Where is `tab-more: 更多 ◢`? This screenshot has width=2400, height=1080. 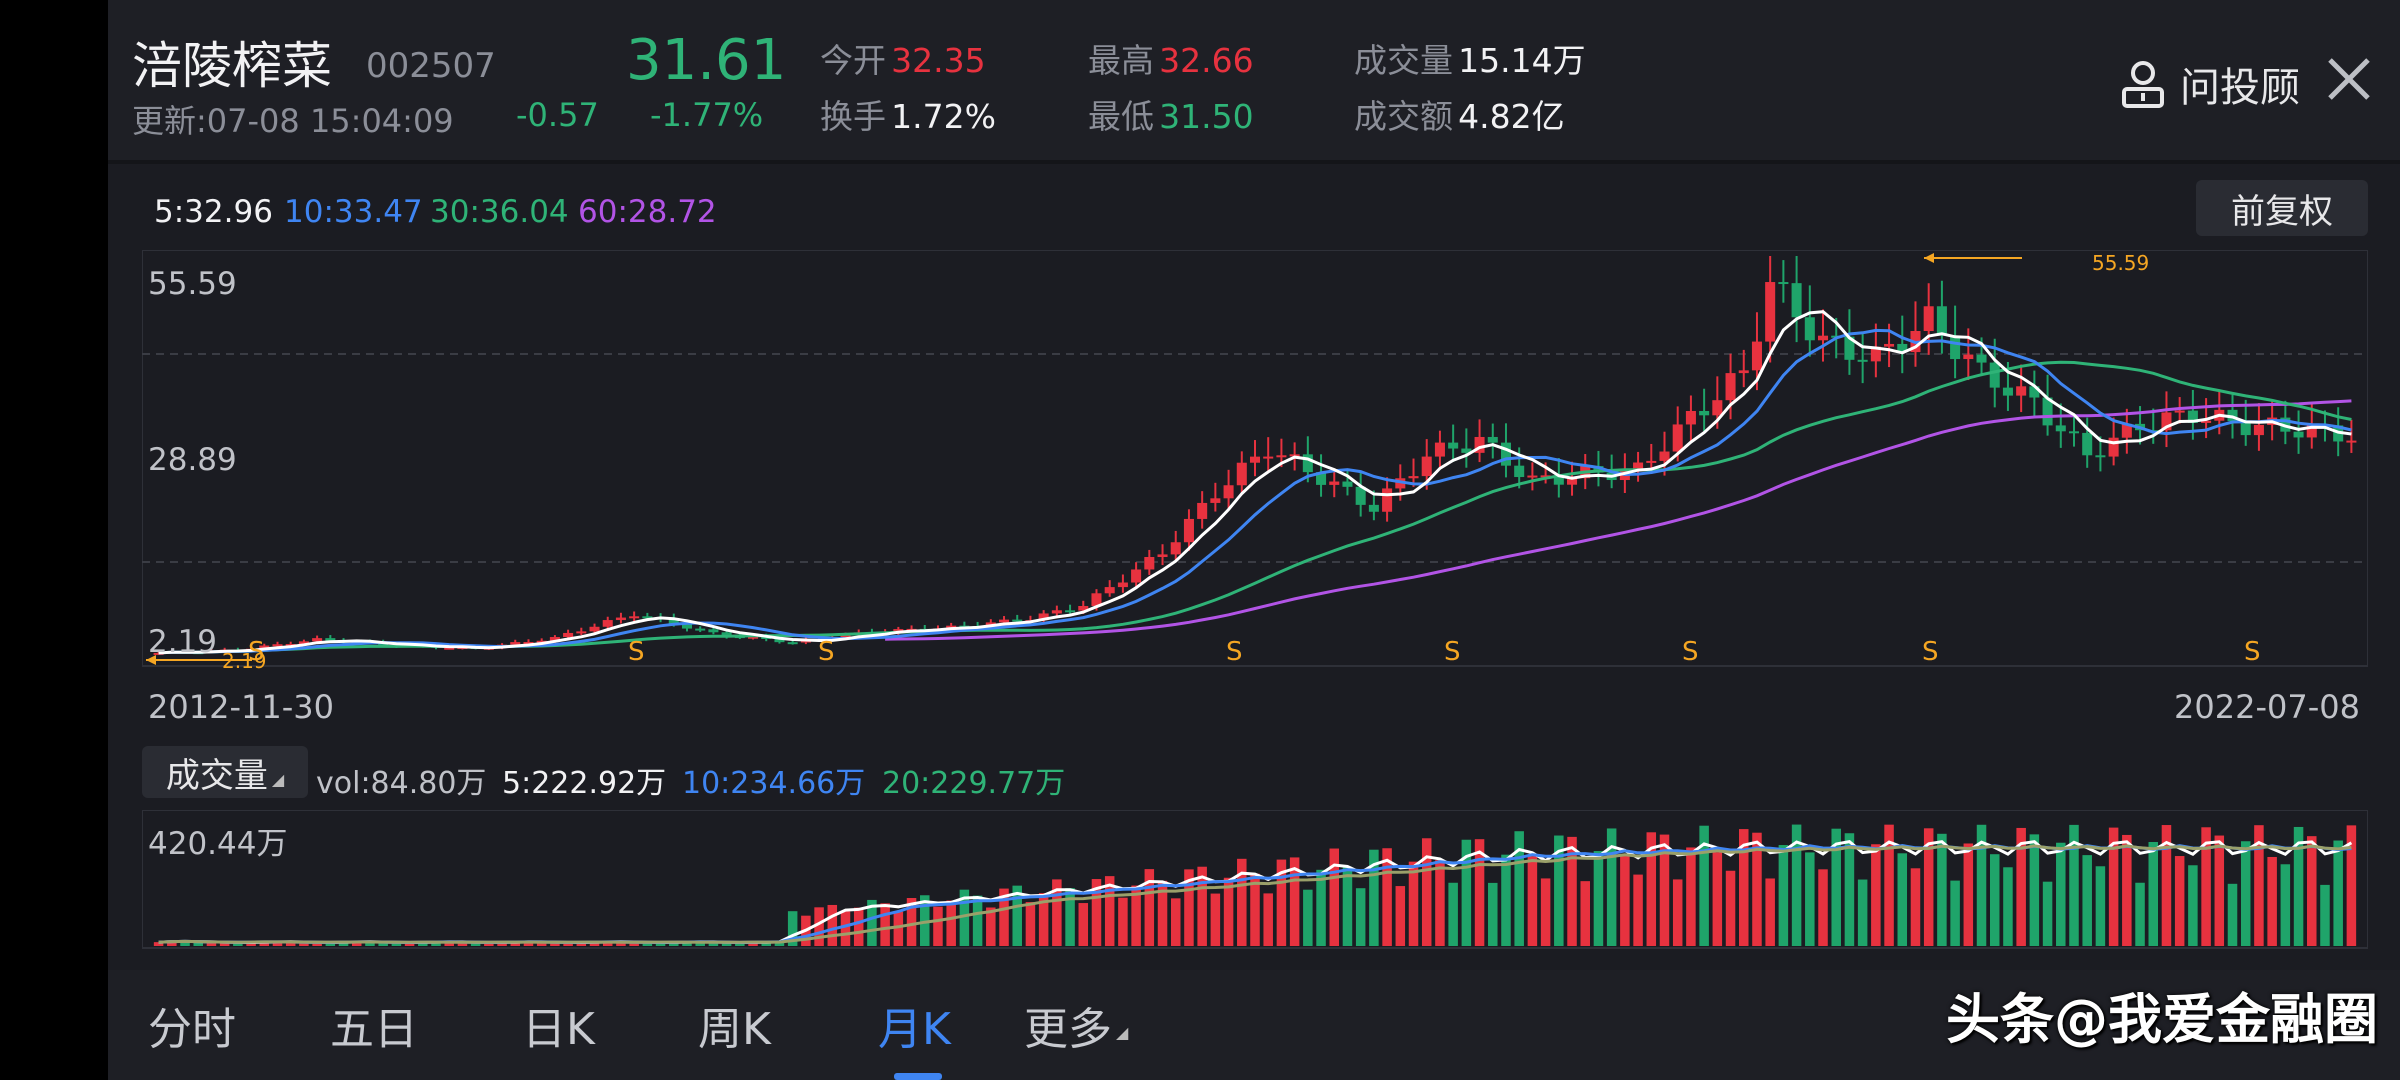 tab-more: 更多 ◢ is located at coordinates (1076, 1029).